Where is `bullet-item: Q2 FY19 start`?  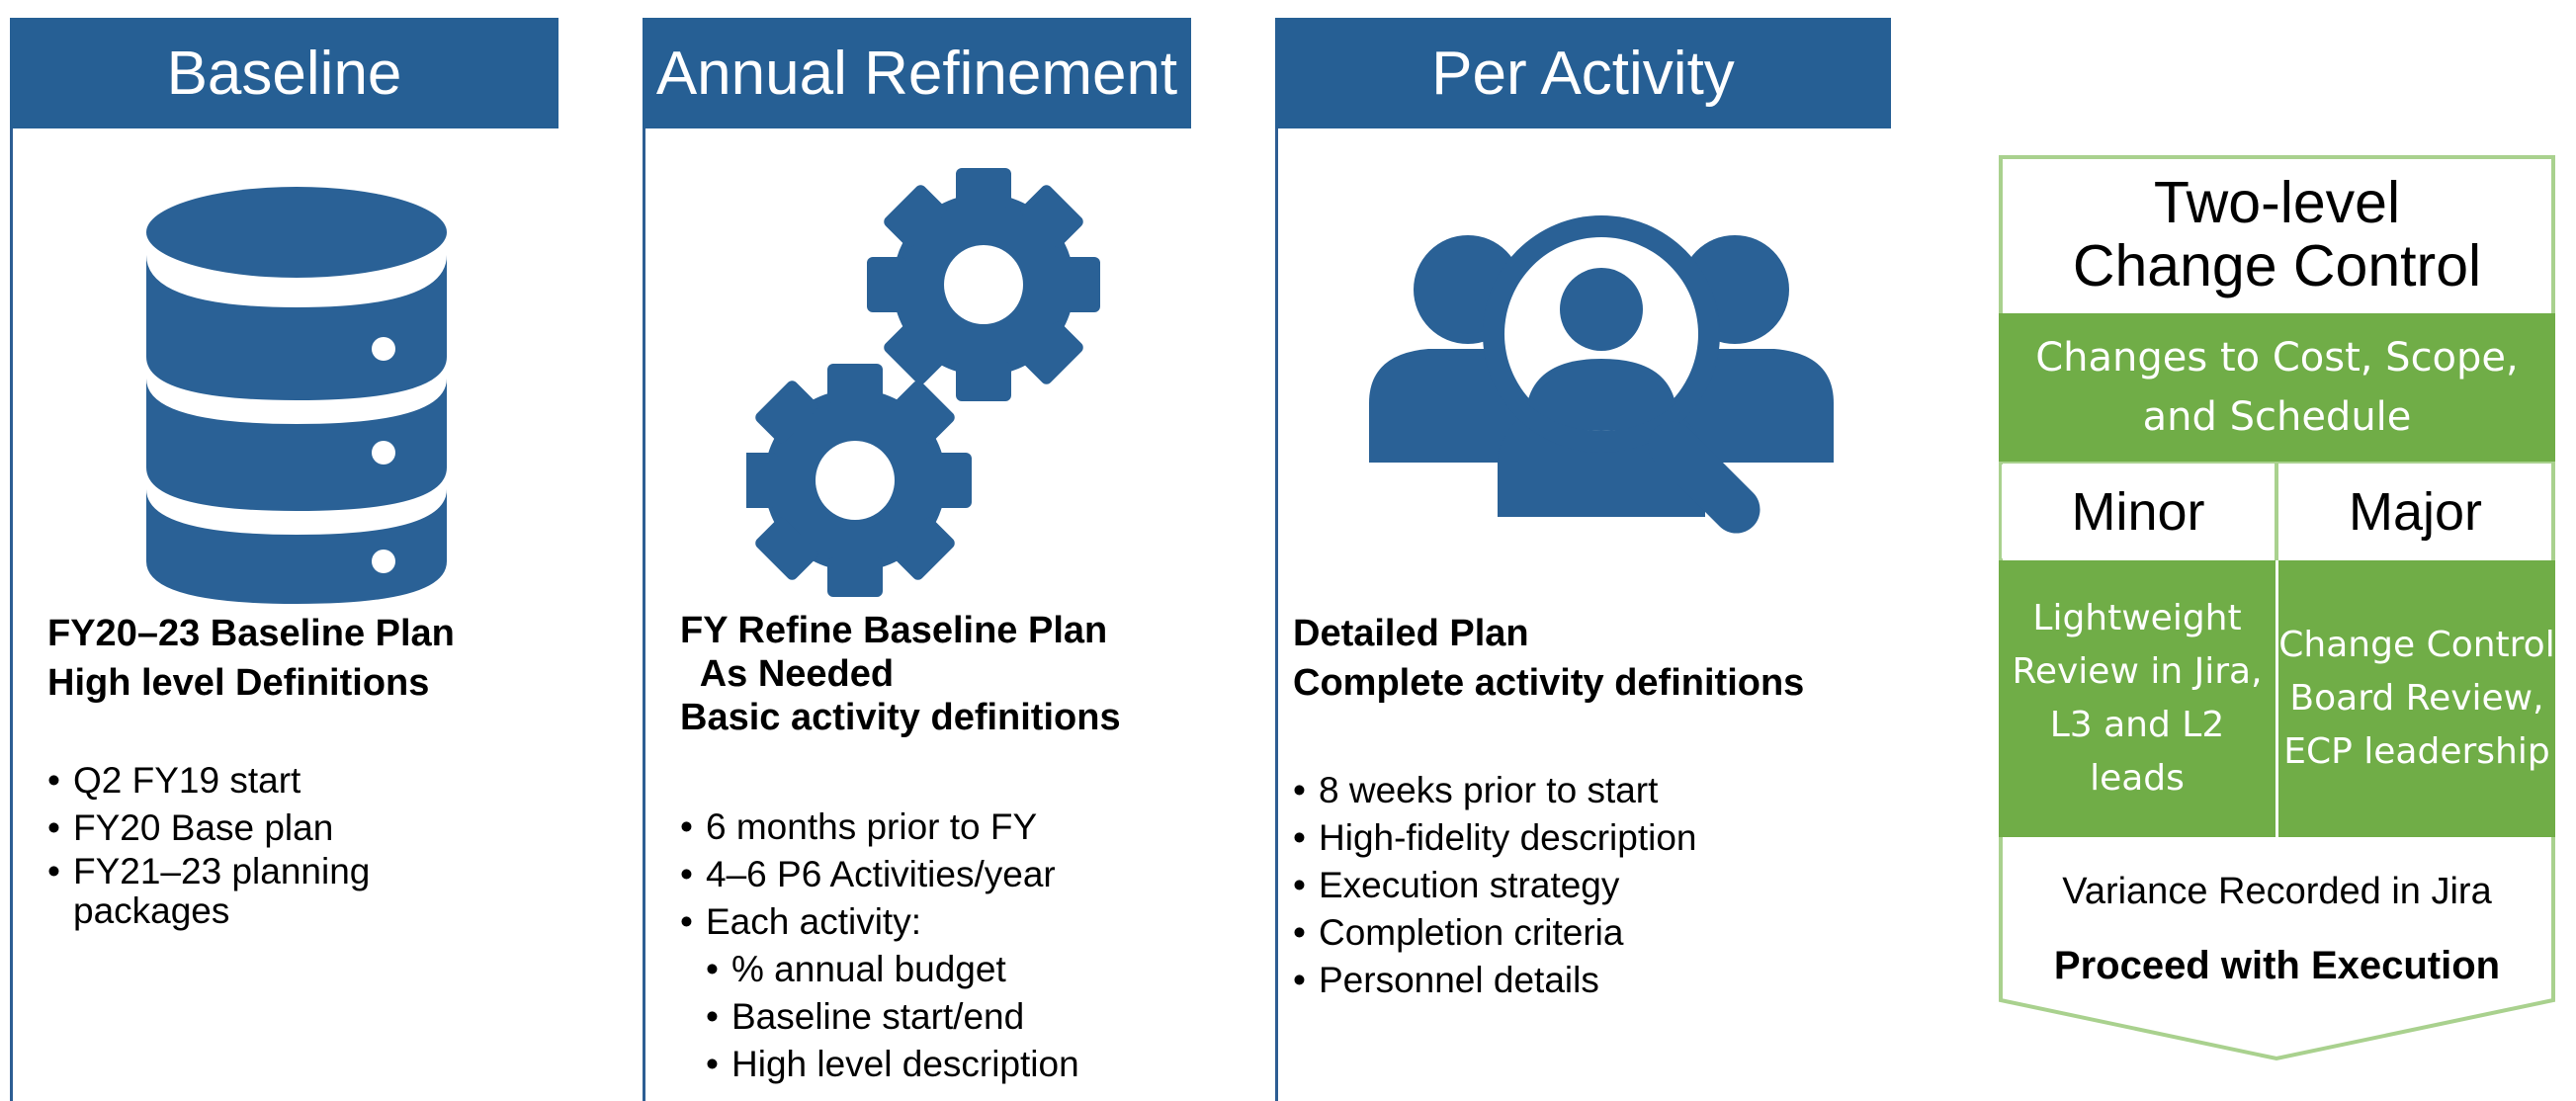 bullet-item: Q2 FY19 start is located at coordinates (208, 781).